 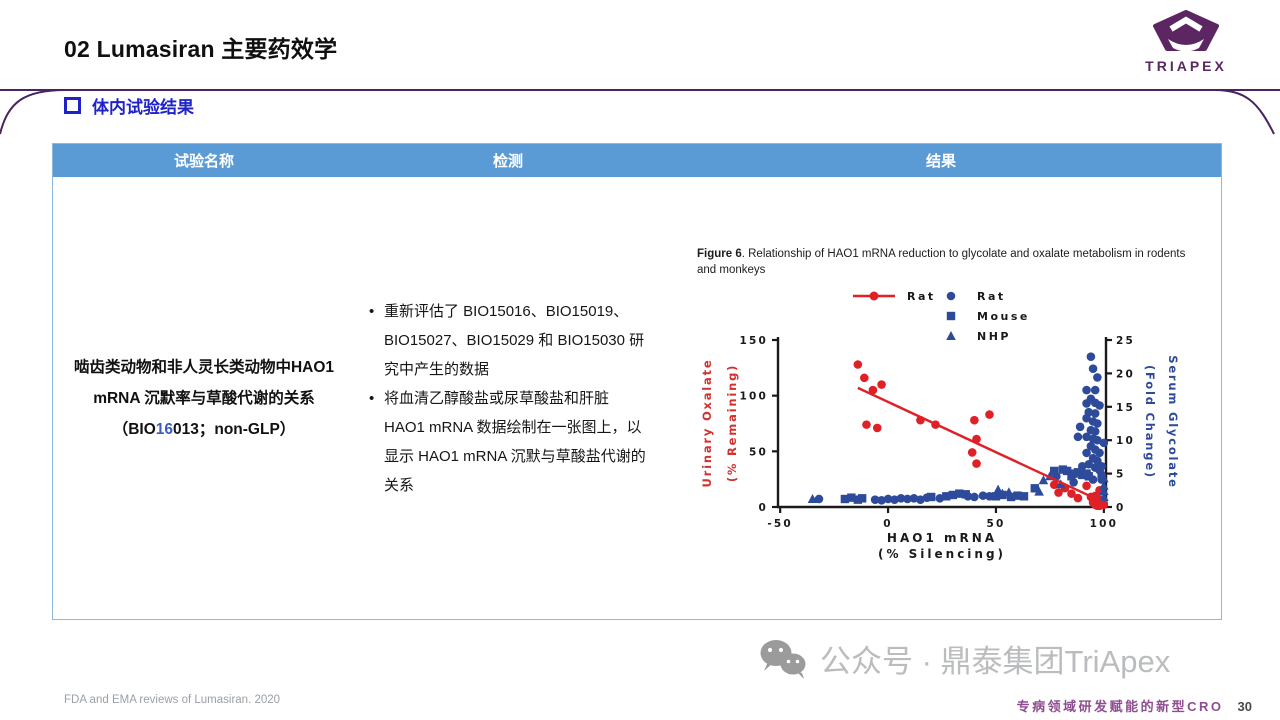 What do you see at coordinates (1120, 706) in the screenshot?
I see `tagline-text: 专病领域研发赋能的新型CRO` at bounding box center [1120, 706].